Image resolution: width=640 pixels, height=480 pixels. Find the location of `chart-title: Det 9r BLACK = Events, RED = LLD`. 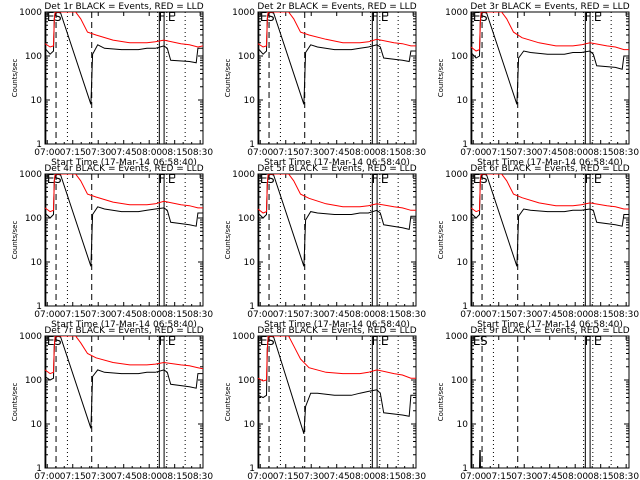

chart-title: Det 9r BLACK = Events, RED = LLD is located at coordinates (549, 331).